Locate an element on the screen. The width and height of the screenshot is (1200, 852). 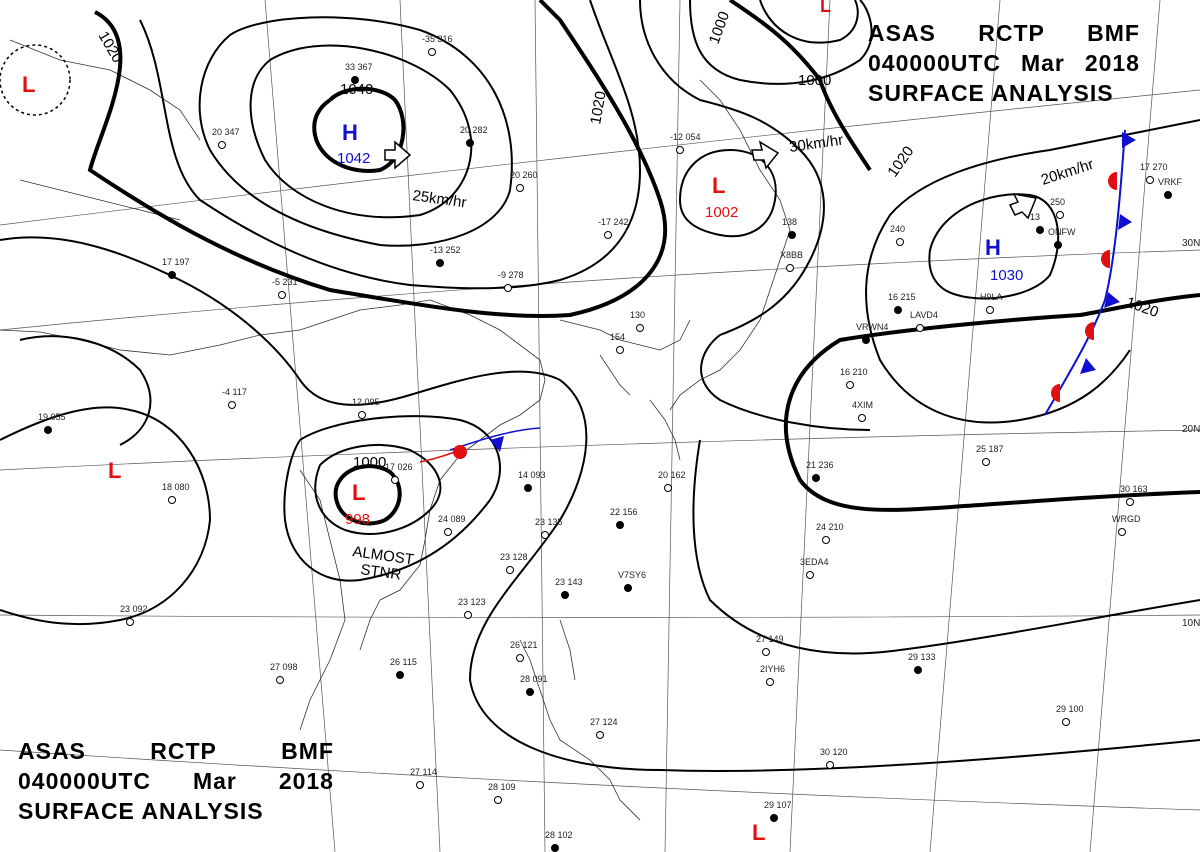
station-label: 20 260 is located at coordinates (524, 175).